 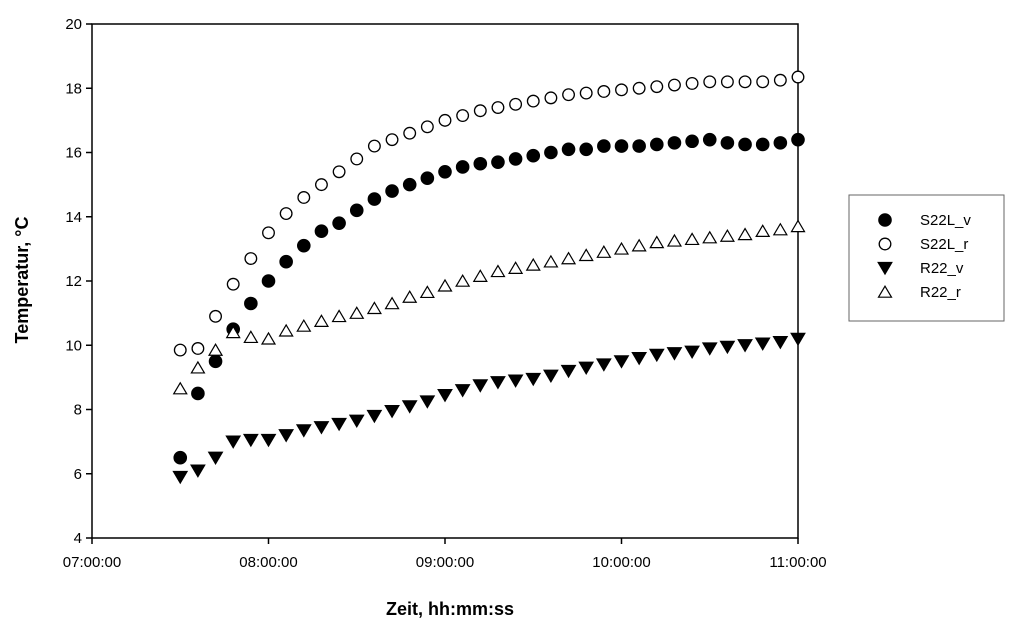 What do you see at coordinates (78, 538) in the screenshot?
I see `y-tick-label: 4` at bounding box center [78, 538].